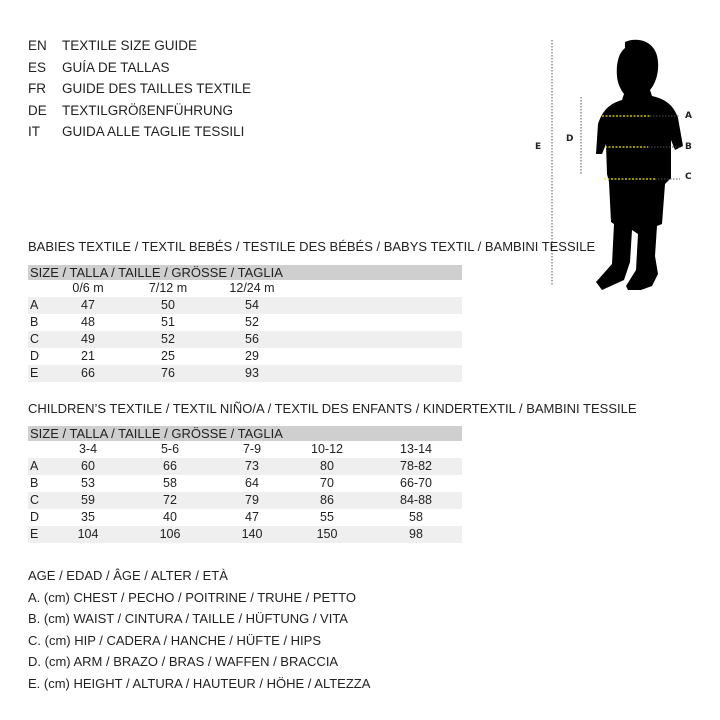 This screenshot has height=720, width=720. I want to click on column-header: 12/24 m, so click(252, 288).